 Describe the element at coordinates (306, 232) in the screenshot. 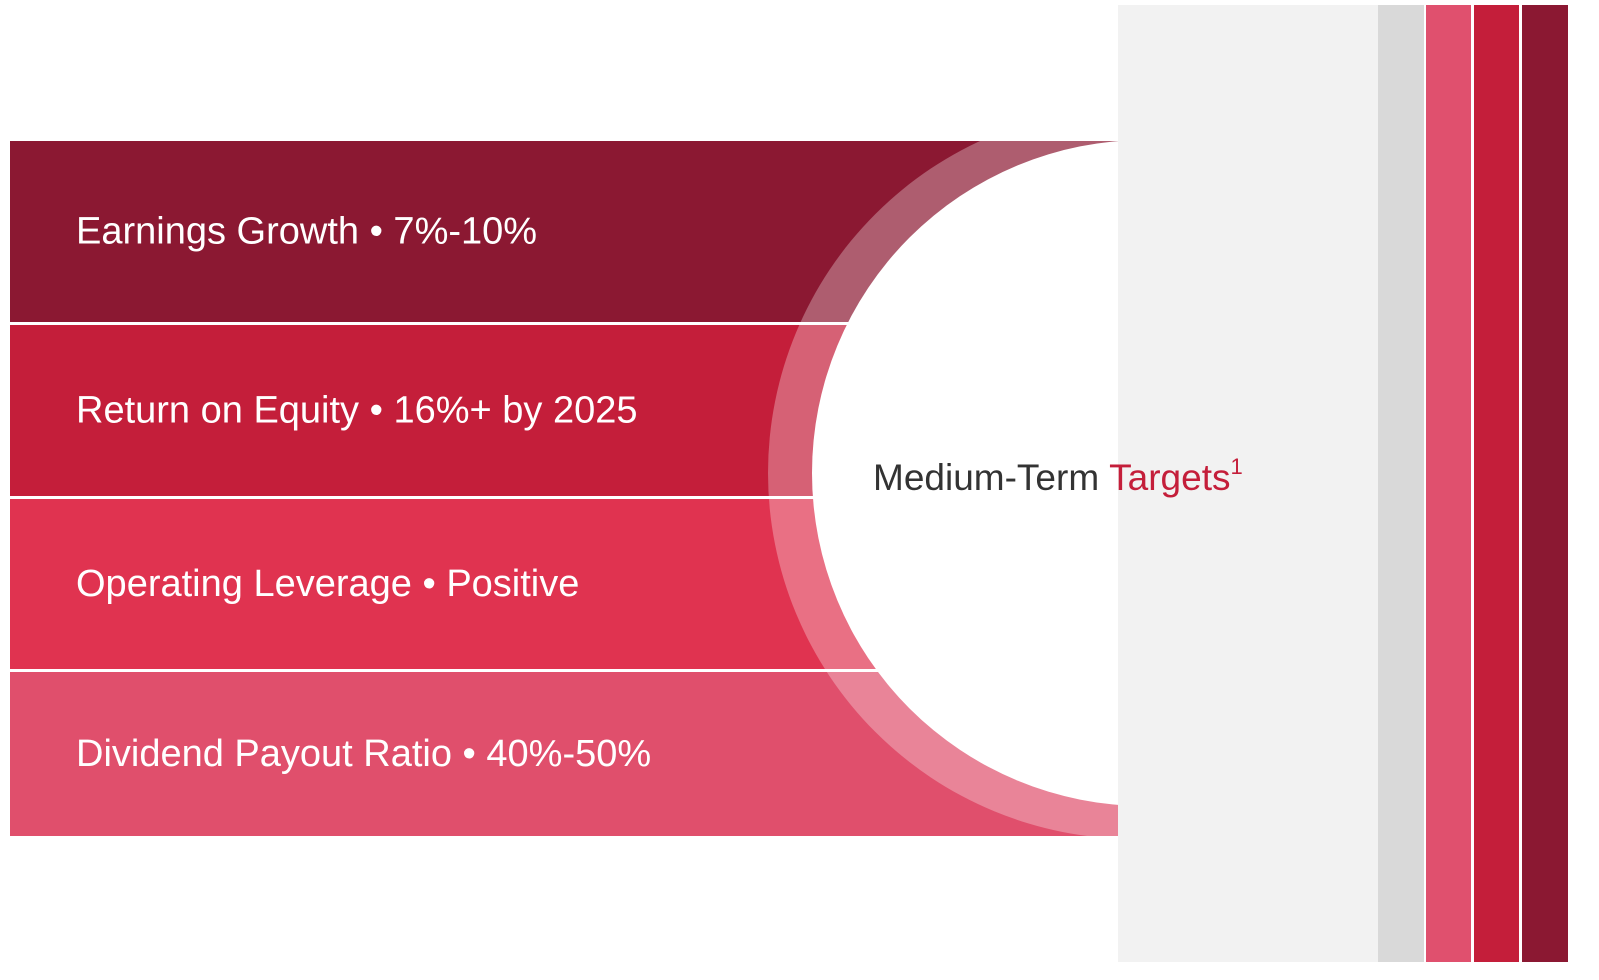

I see `target-label: Earnings Growth • 7%-10%` at that location.